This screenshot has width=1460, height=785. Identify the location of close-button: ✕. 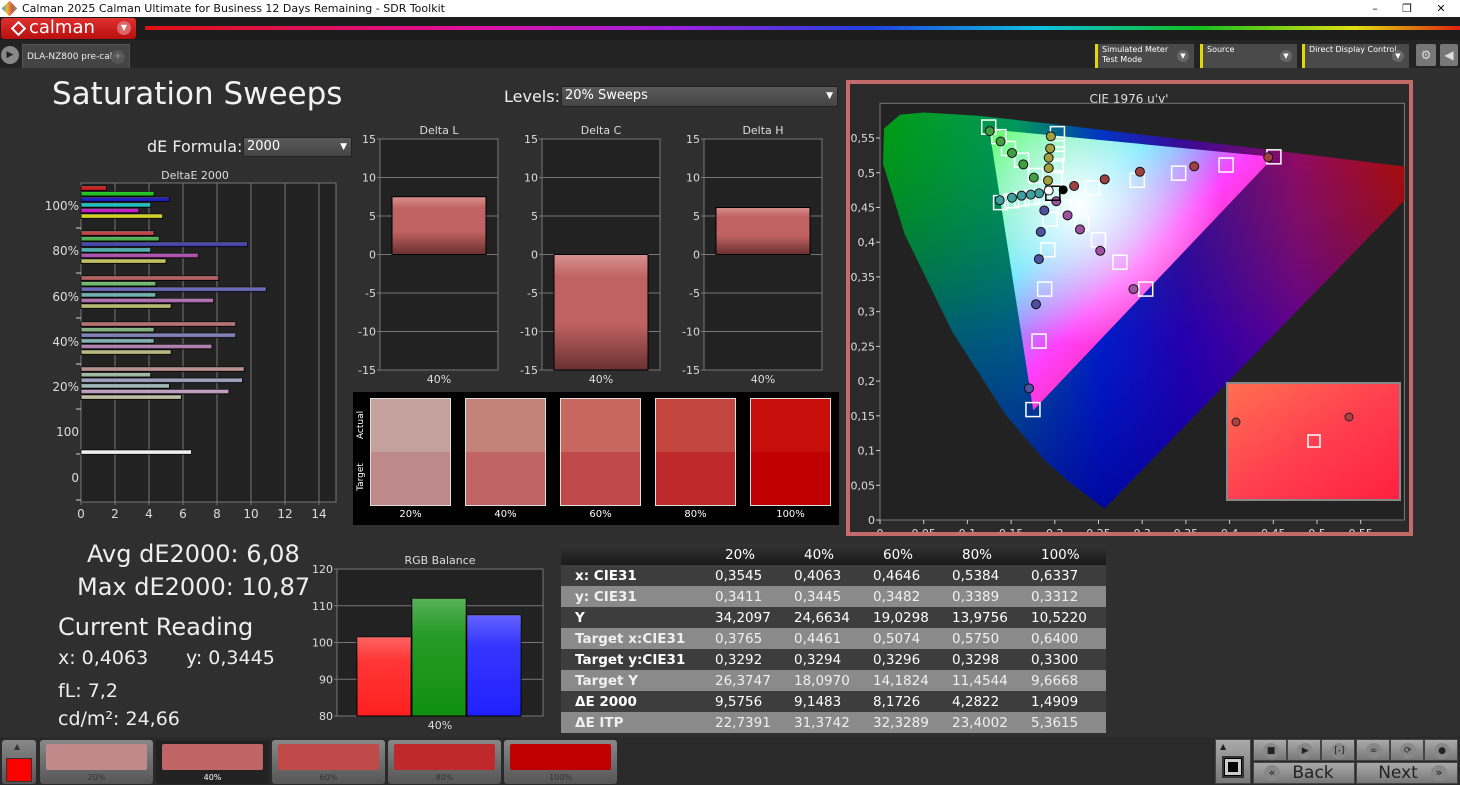
(1441, 8).